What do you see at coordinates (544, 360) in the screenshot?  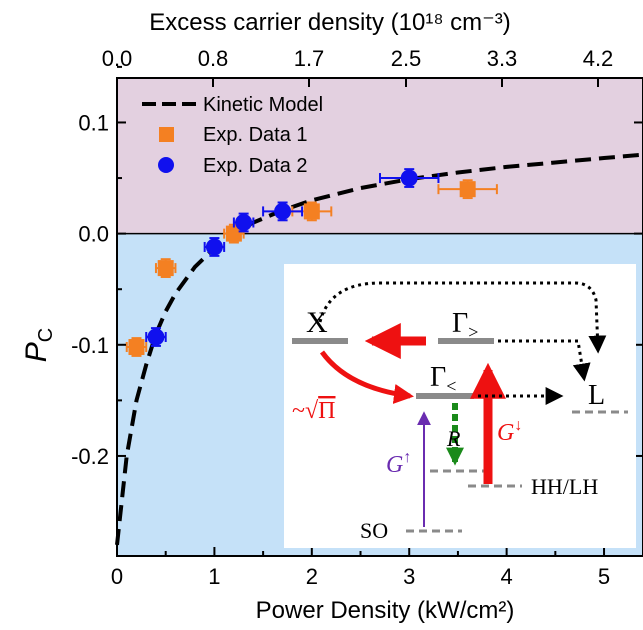 I see `arrow-gamma-upper-to-l` at bounding box center [544, 360].